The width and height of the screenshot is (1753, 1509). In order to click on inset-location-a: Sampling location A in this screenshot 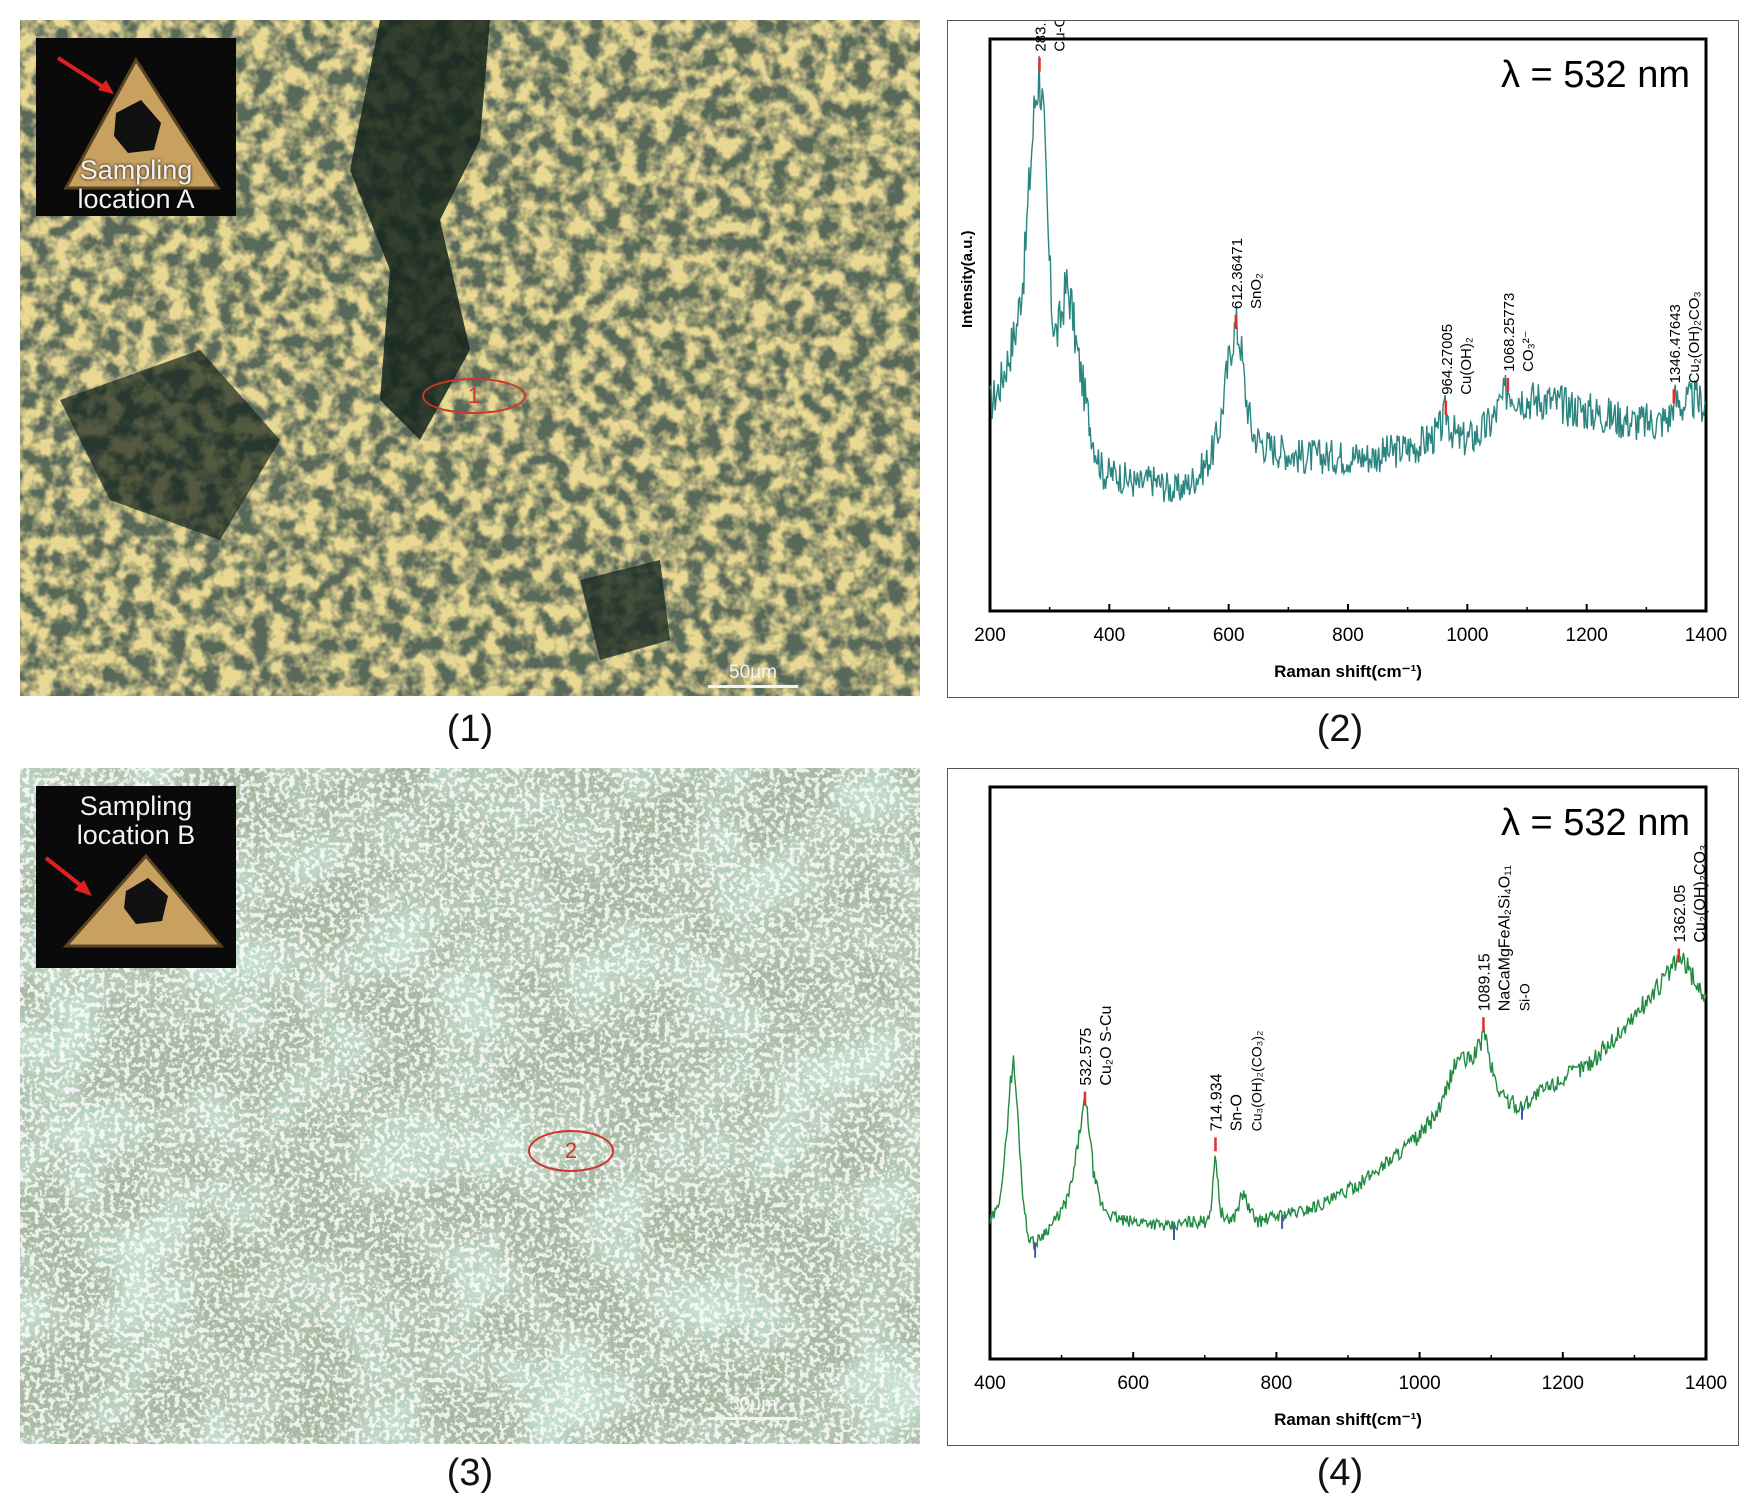, I will do `click(136, 127)`.